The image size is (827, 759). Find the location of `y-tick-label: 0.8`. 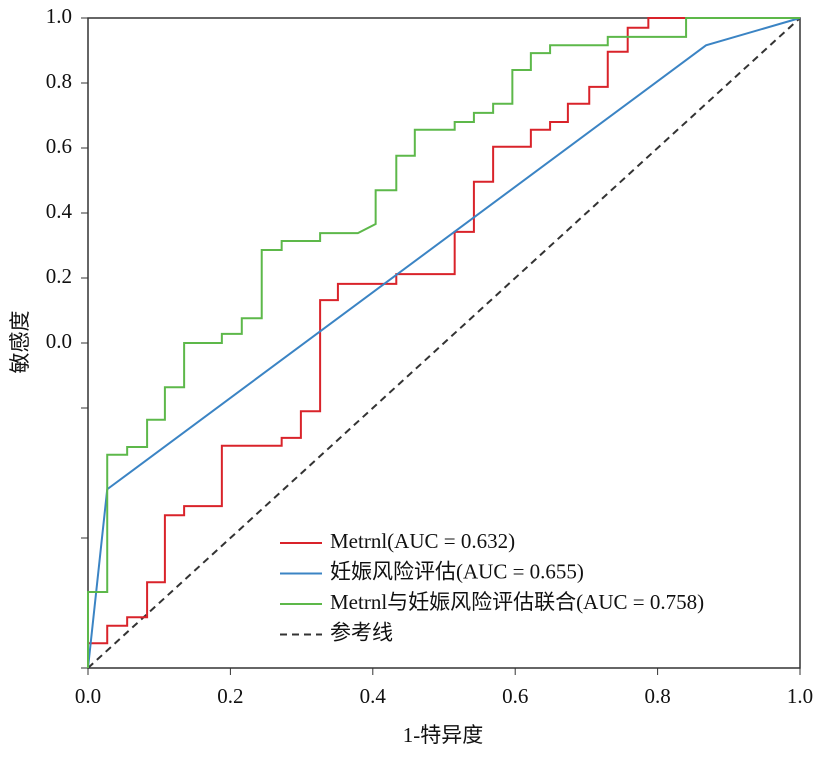

y-tick-label: 0.8 is located at coordinates (59, 81).